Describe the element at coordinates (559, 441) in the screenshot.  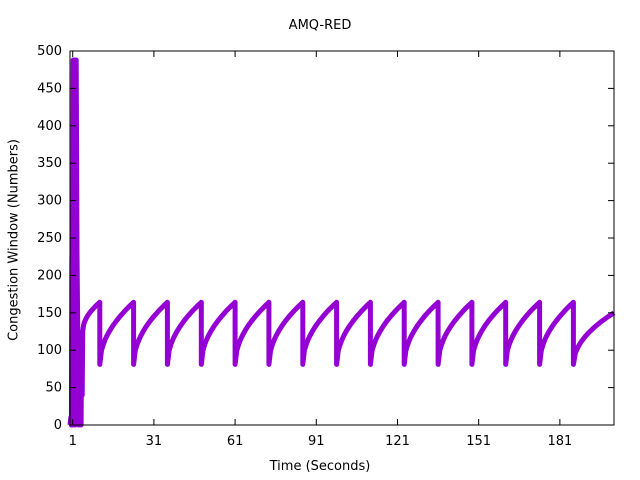
I see `x-tick-label: 181` at that location.